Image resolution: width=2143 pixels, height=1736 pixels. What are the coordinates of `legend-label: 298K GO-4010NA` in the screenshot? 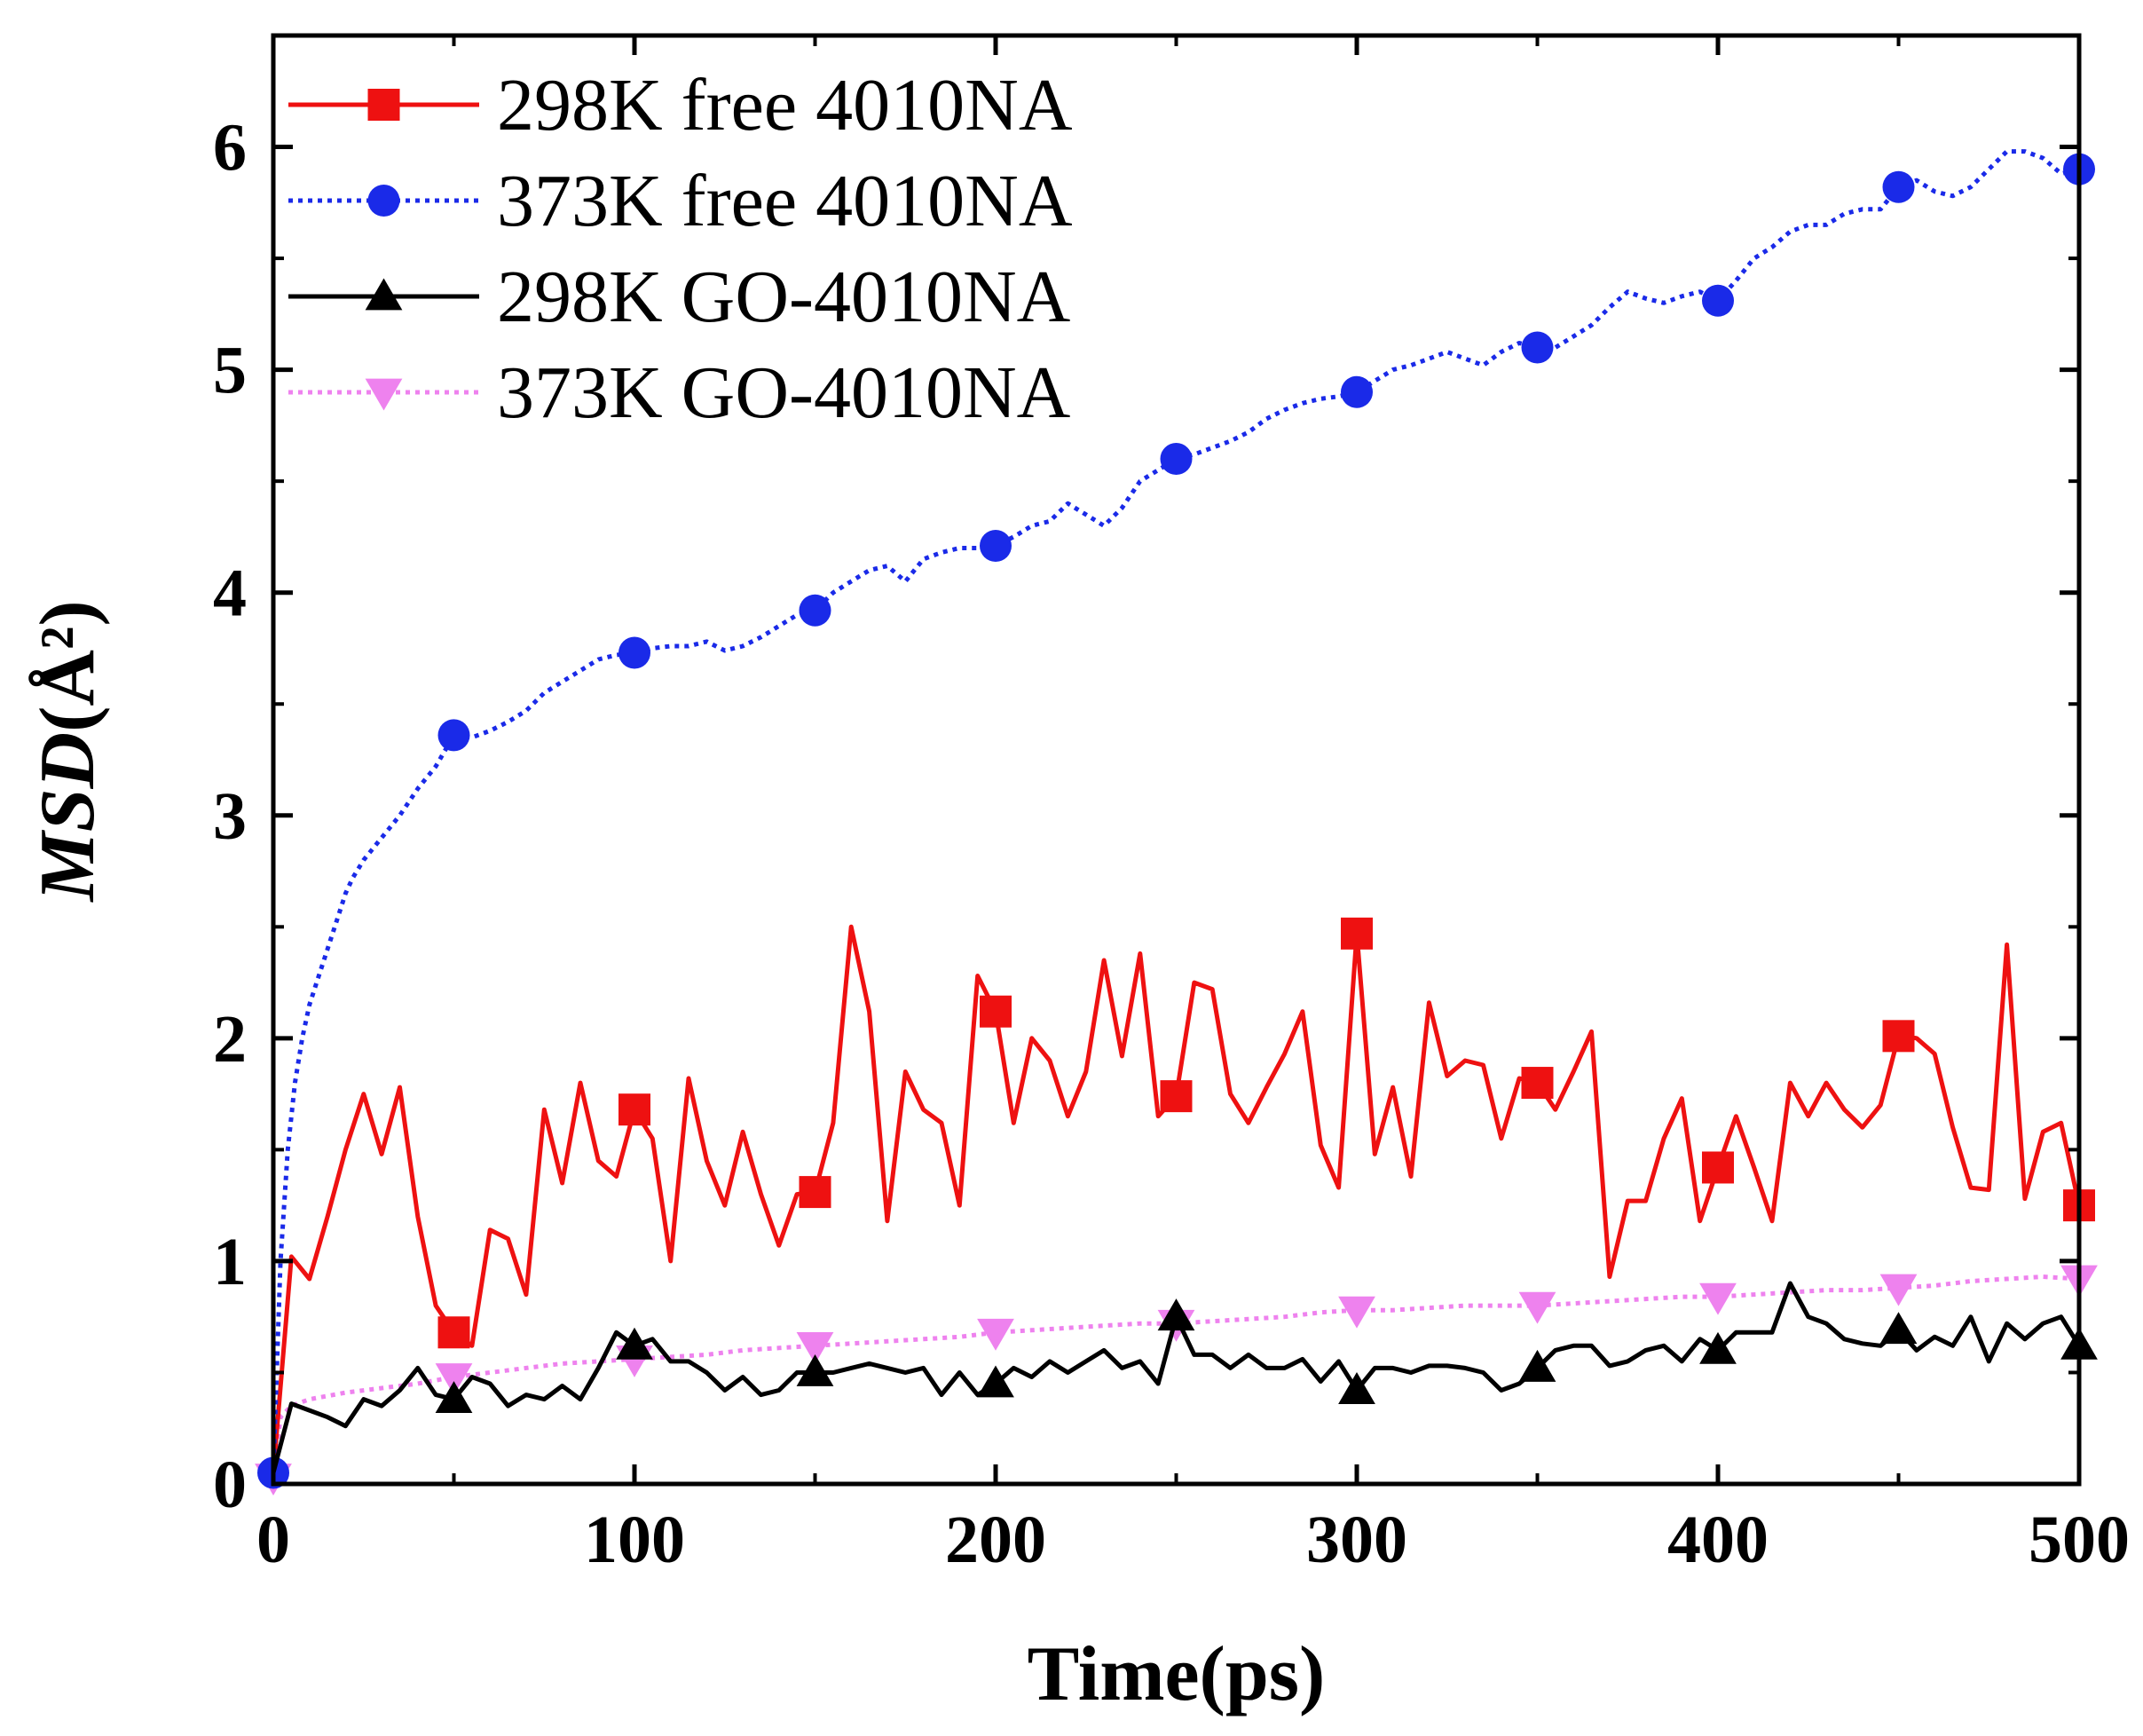 It's located at (784, 297).